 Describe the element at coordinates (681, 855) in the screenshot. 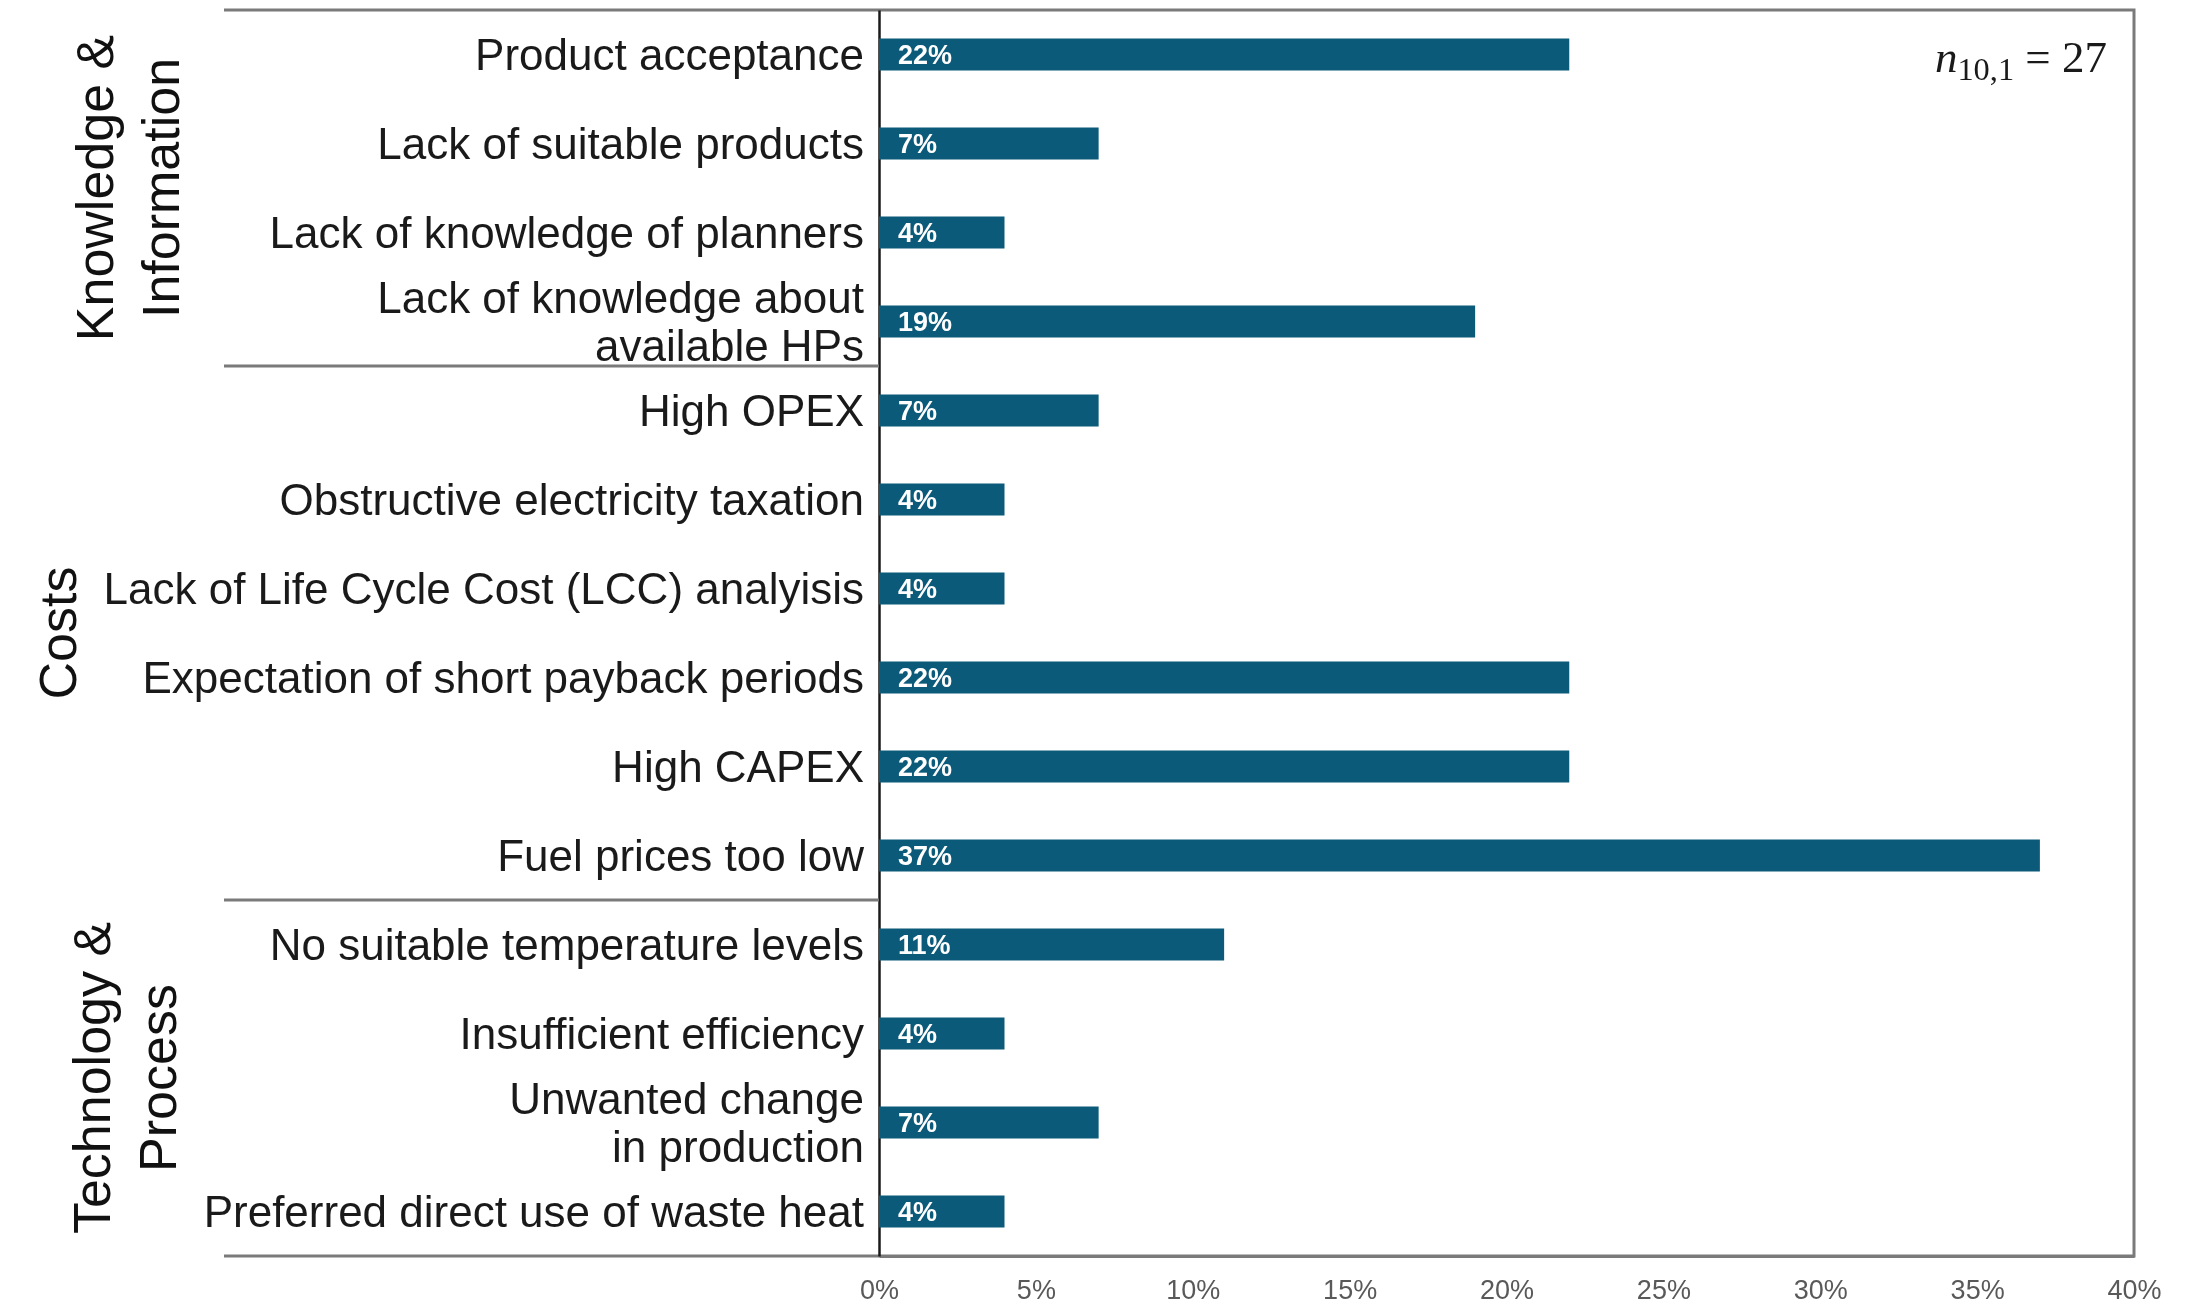

I see `y-tick-label: Fuel prices too low` at that location.